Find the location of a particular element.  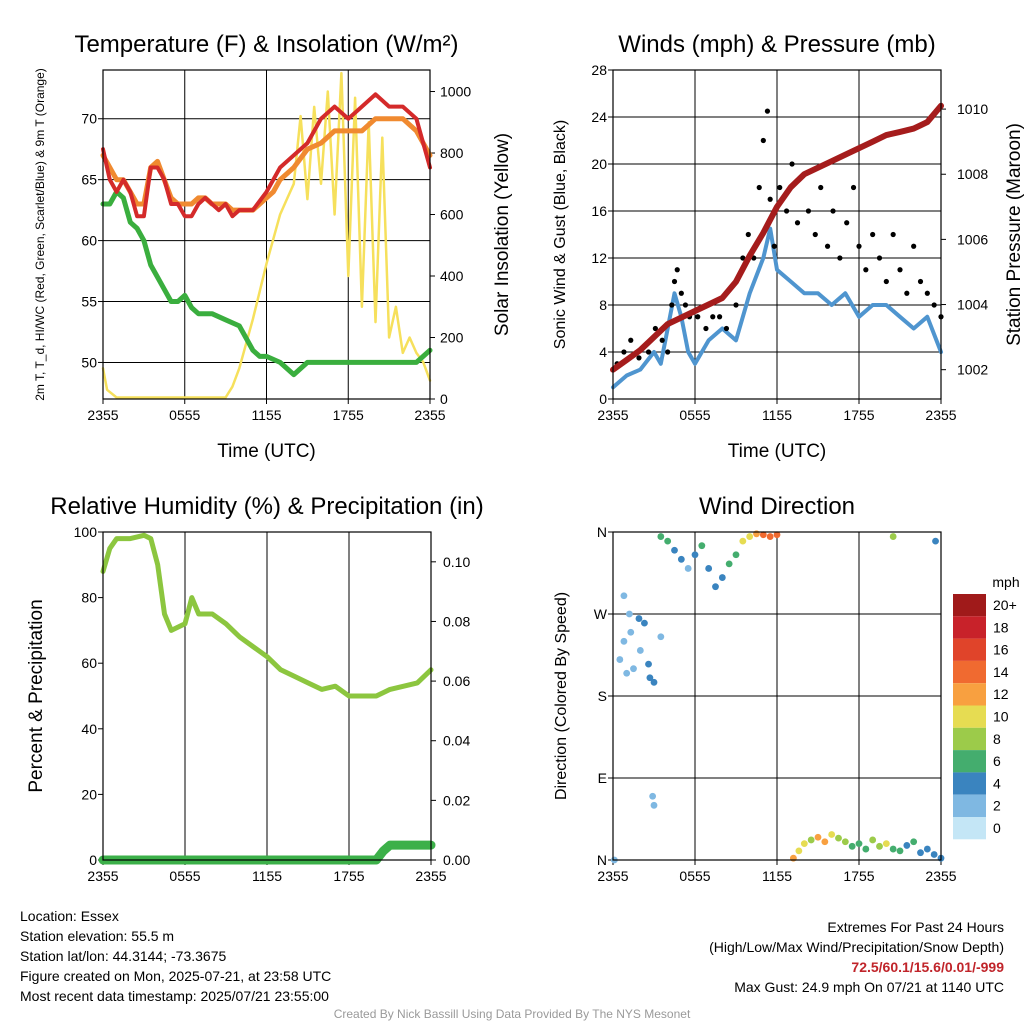

y-tick-label: 4 is located at coordinates (603, 352).